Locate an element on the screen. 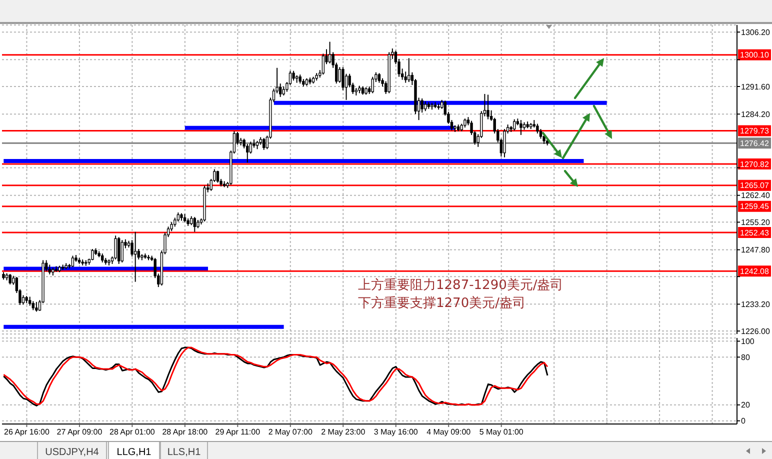  y-tick-label: 0 is located at coordinates (743, 421).